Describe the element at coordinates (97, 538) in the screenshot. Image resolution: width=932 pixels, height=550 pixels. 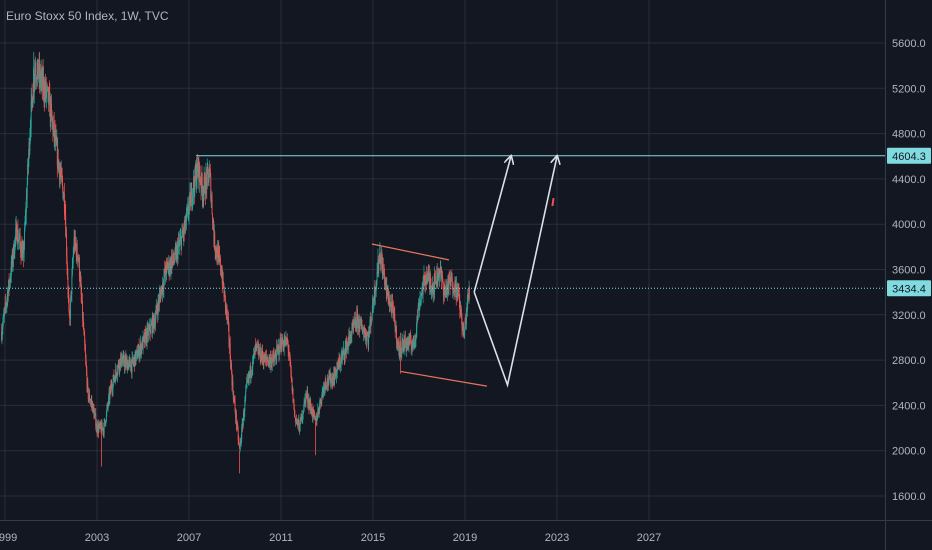
I see `x-tick-label: 2003` at that location.